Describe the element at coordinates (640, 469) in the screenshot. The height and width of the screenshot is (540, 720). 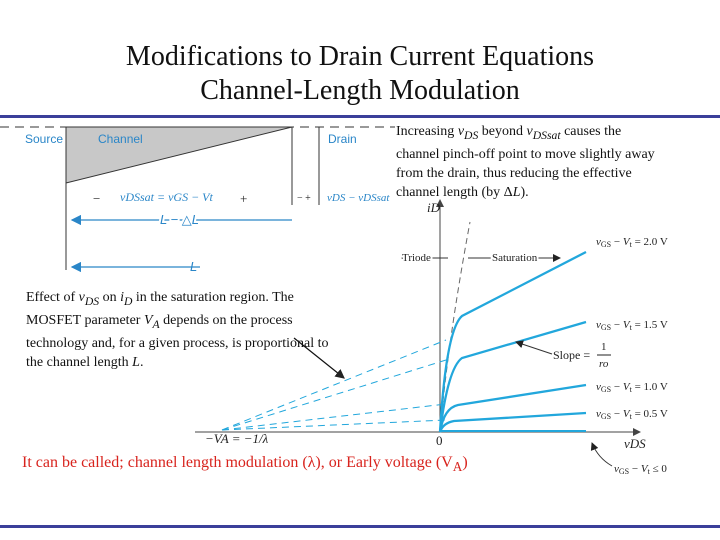
I see `label-curve-cutoff: vGS − Vt ≤ 0` at that location.